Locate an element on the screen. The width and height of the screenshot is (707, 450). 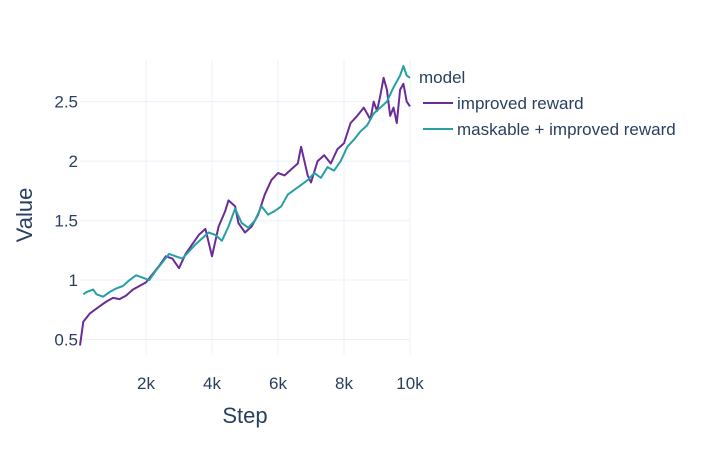
y-axis-ticks: 0.5 1 1.5 2 2.5 is located at coordinates (66, 221).